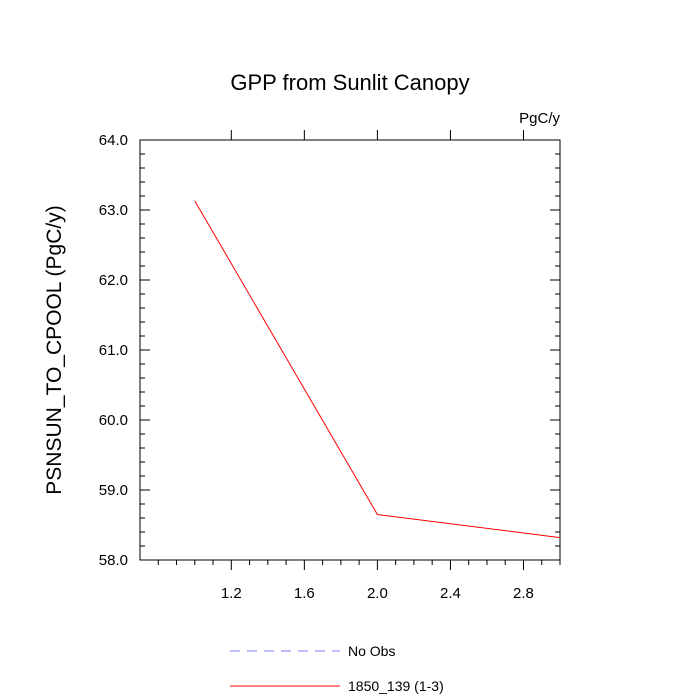 This screenshot has height=700, width=700. What do you see at coordinates (113, 350) in the screenshot?
I see `y-tick-label: 61.0` at bounding box center [113, 350].